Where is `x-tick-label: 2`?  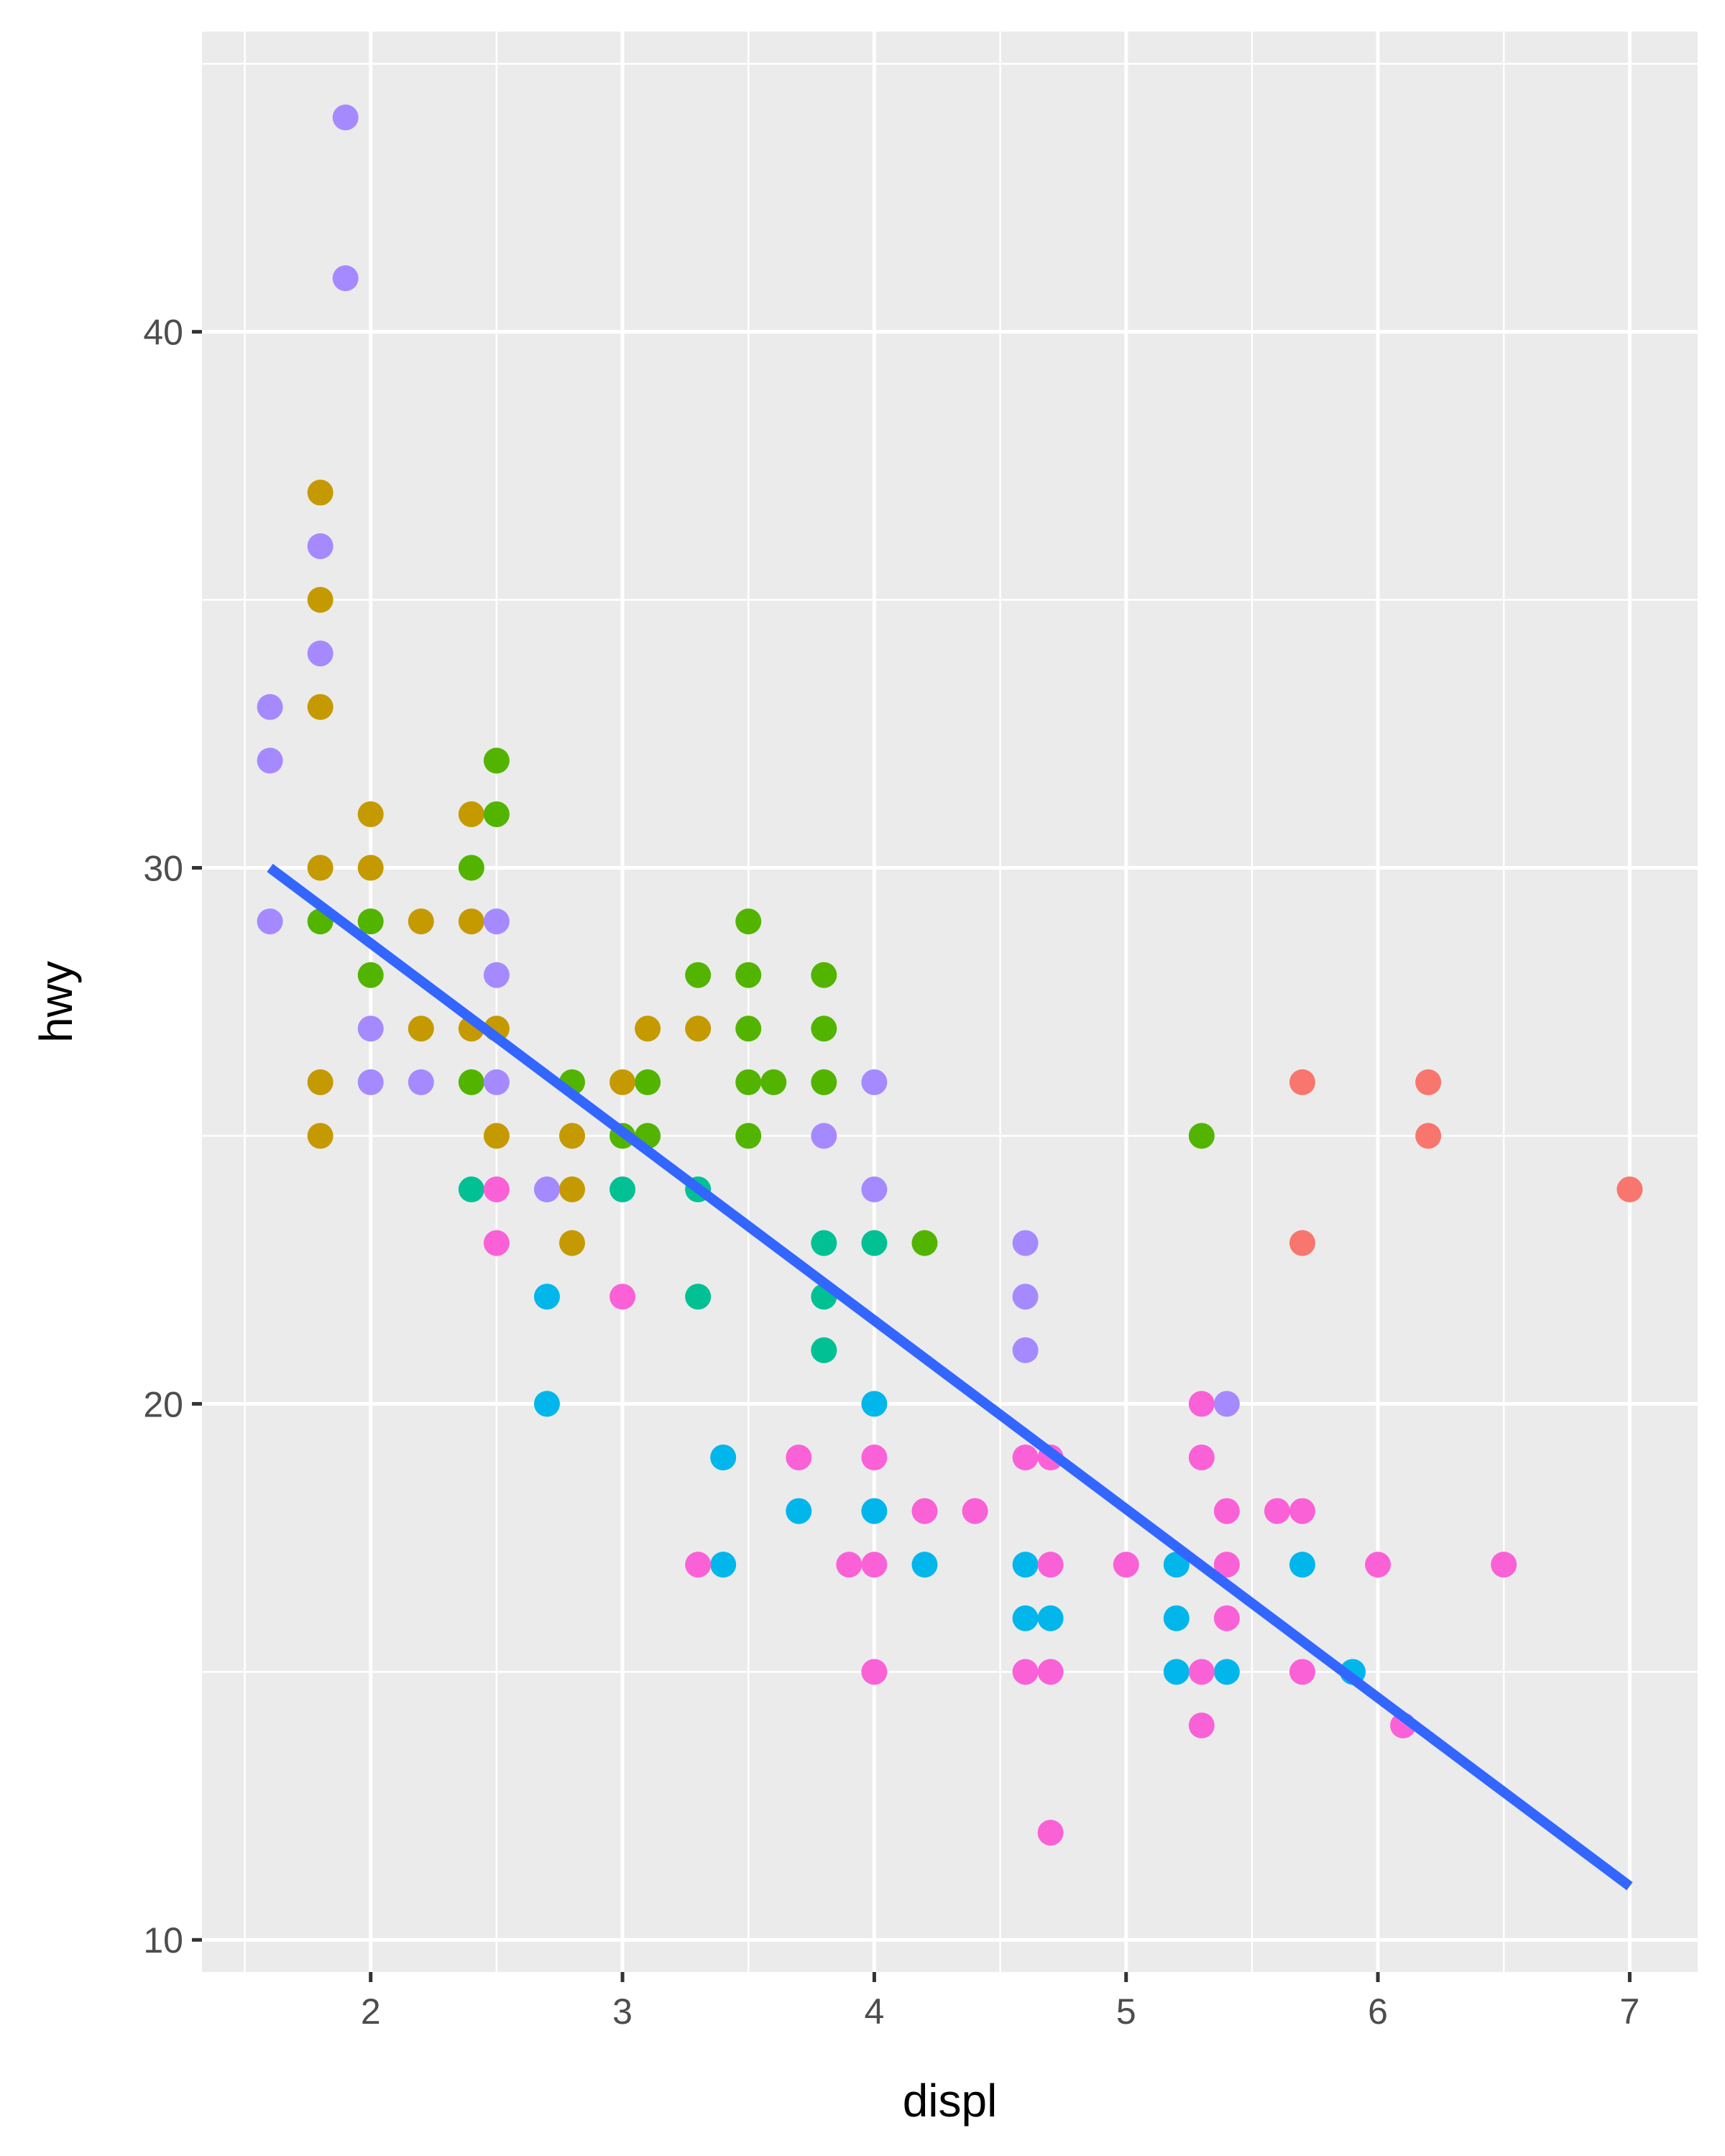 x-tick-label: 2 is located at coordinates (371, 2011).